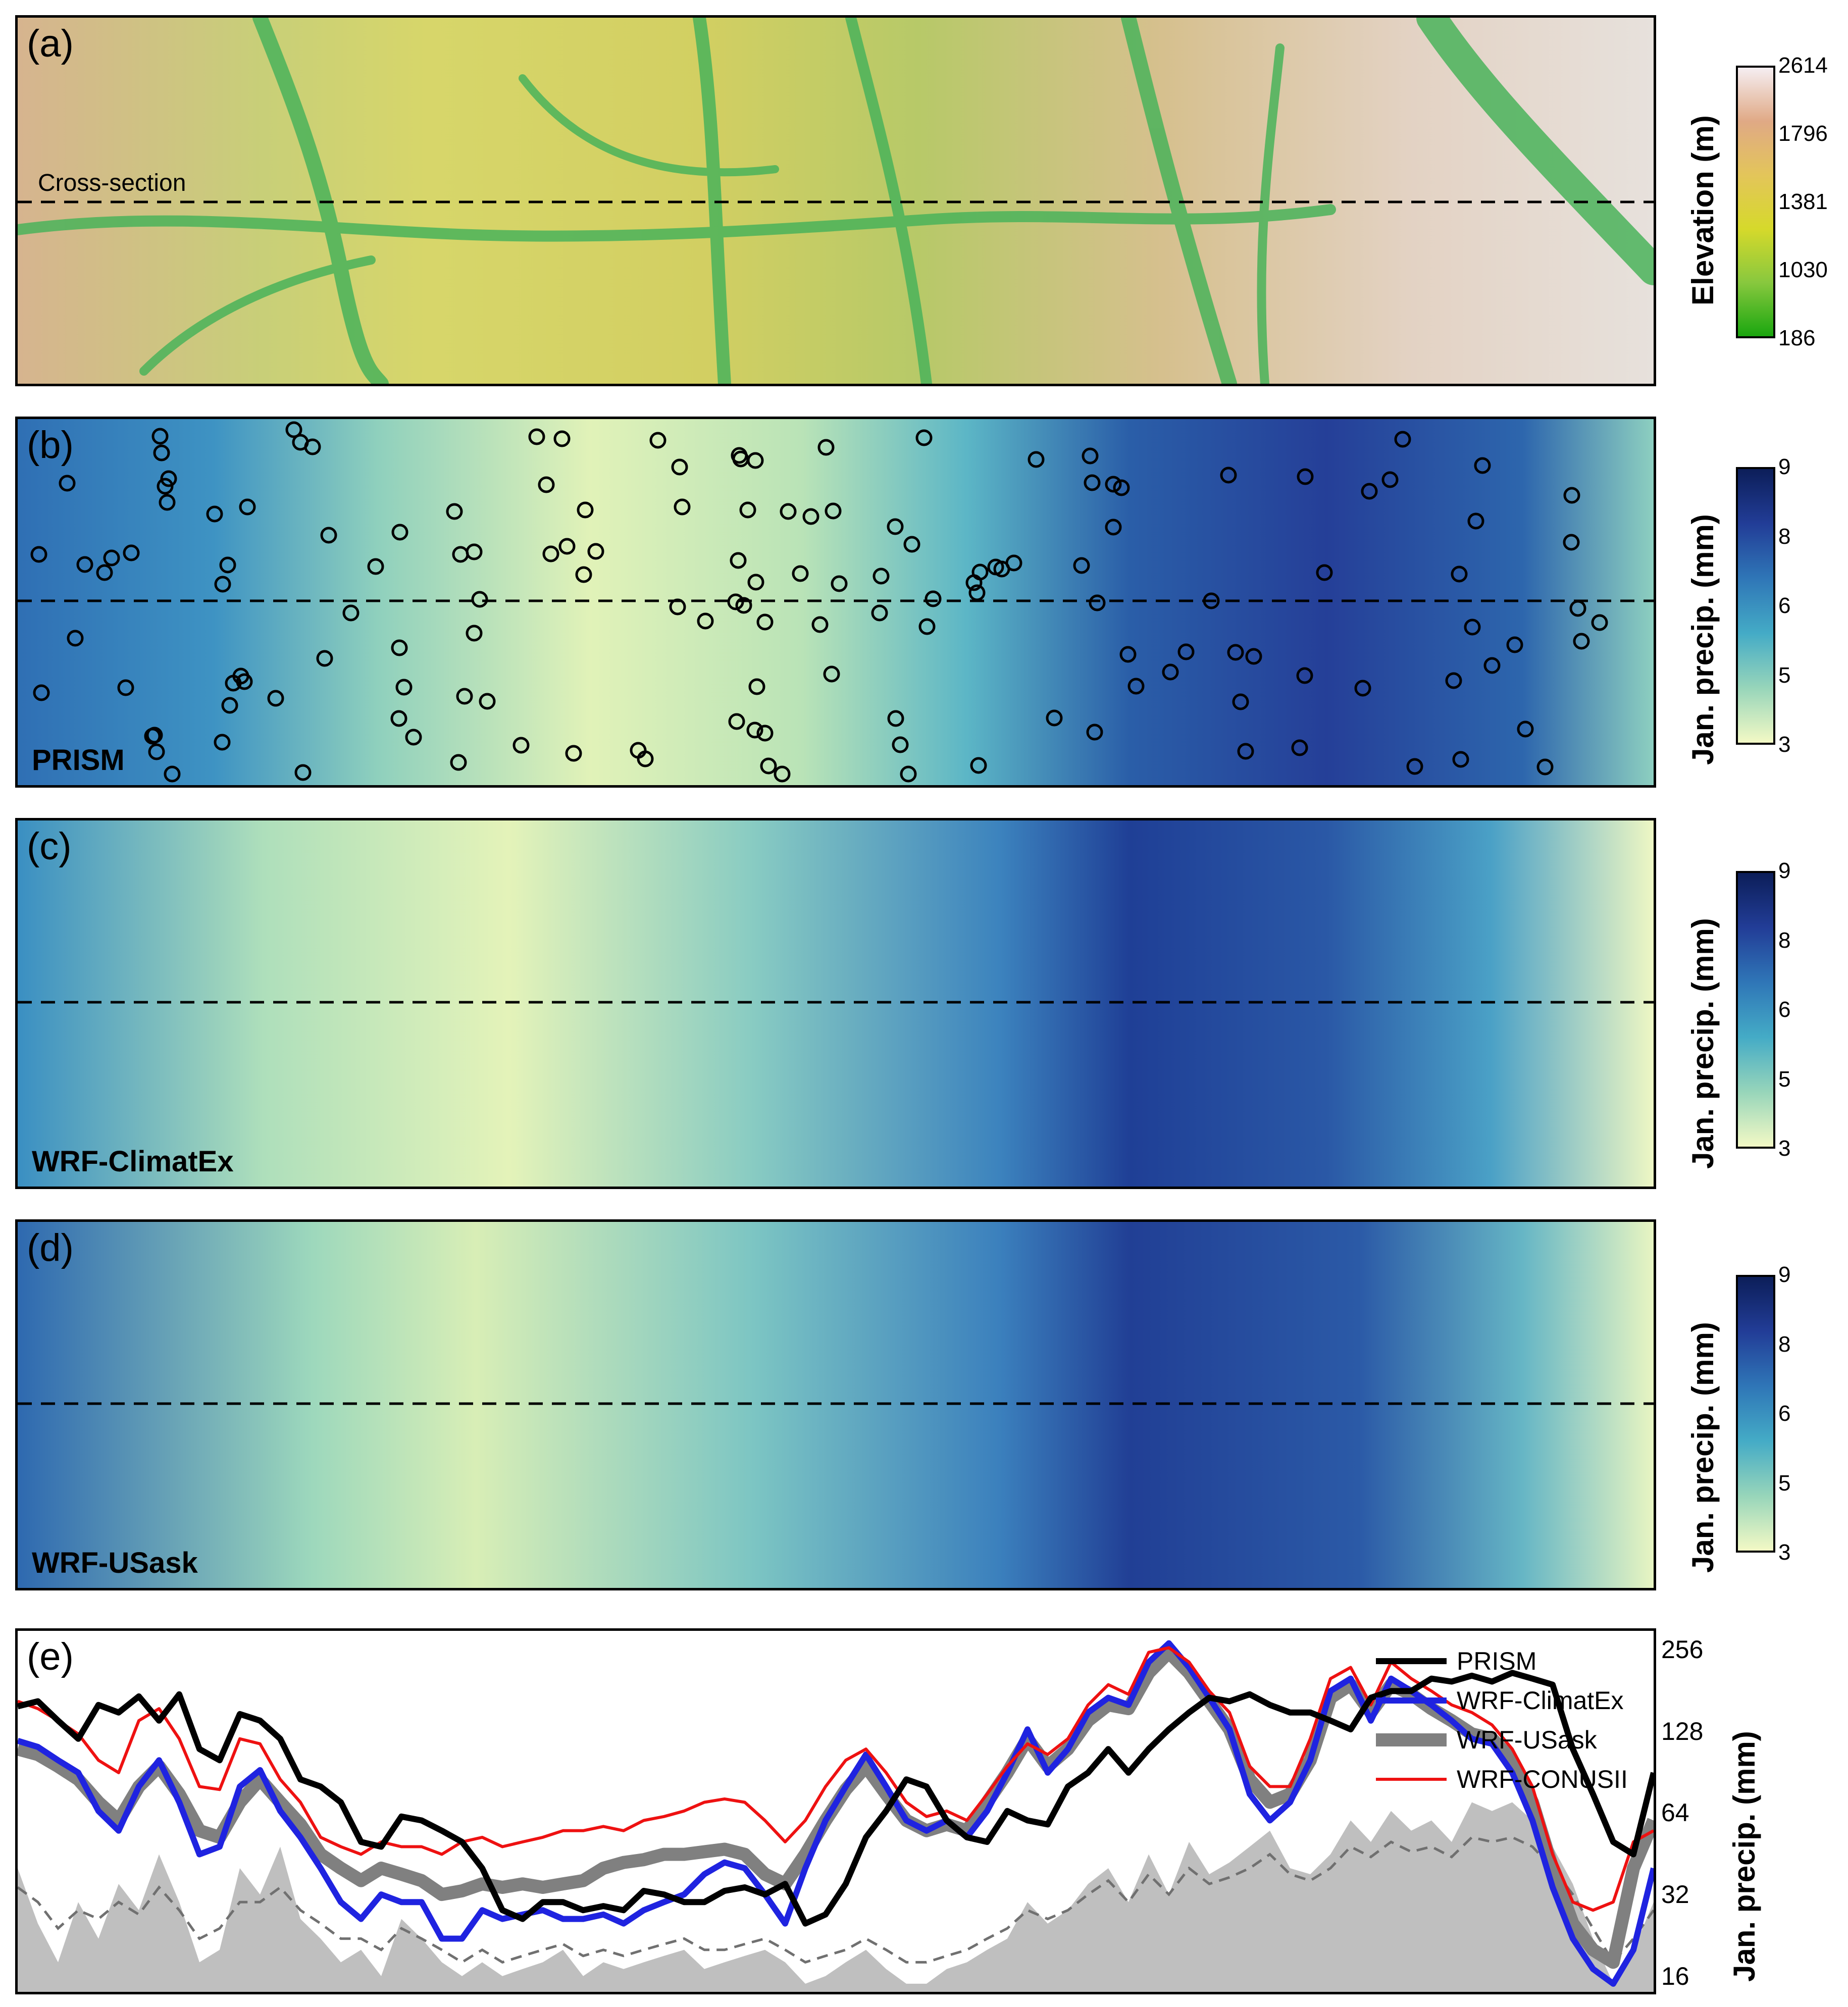  What do you see at coordinates (836, 1779) in the screenshot?
I see `series-line-wrf-conusii` at bounding box center [836, 1779].